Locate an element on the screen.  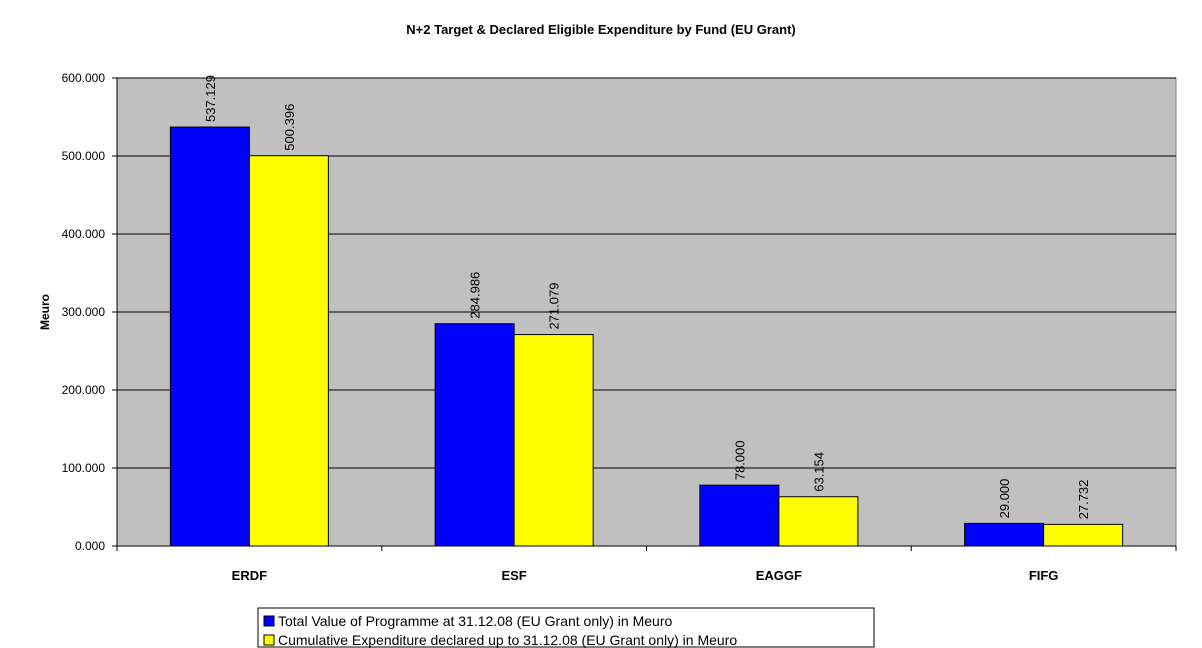
y-tick-label: 0.000 is located at coordinates (90, 546).